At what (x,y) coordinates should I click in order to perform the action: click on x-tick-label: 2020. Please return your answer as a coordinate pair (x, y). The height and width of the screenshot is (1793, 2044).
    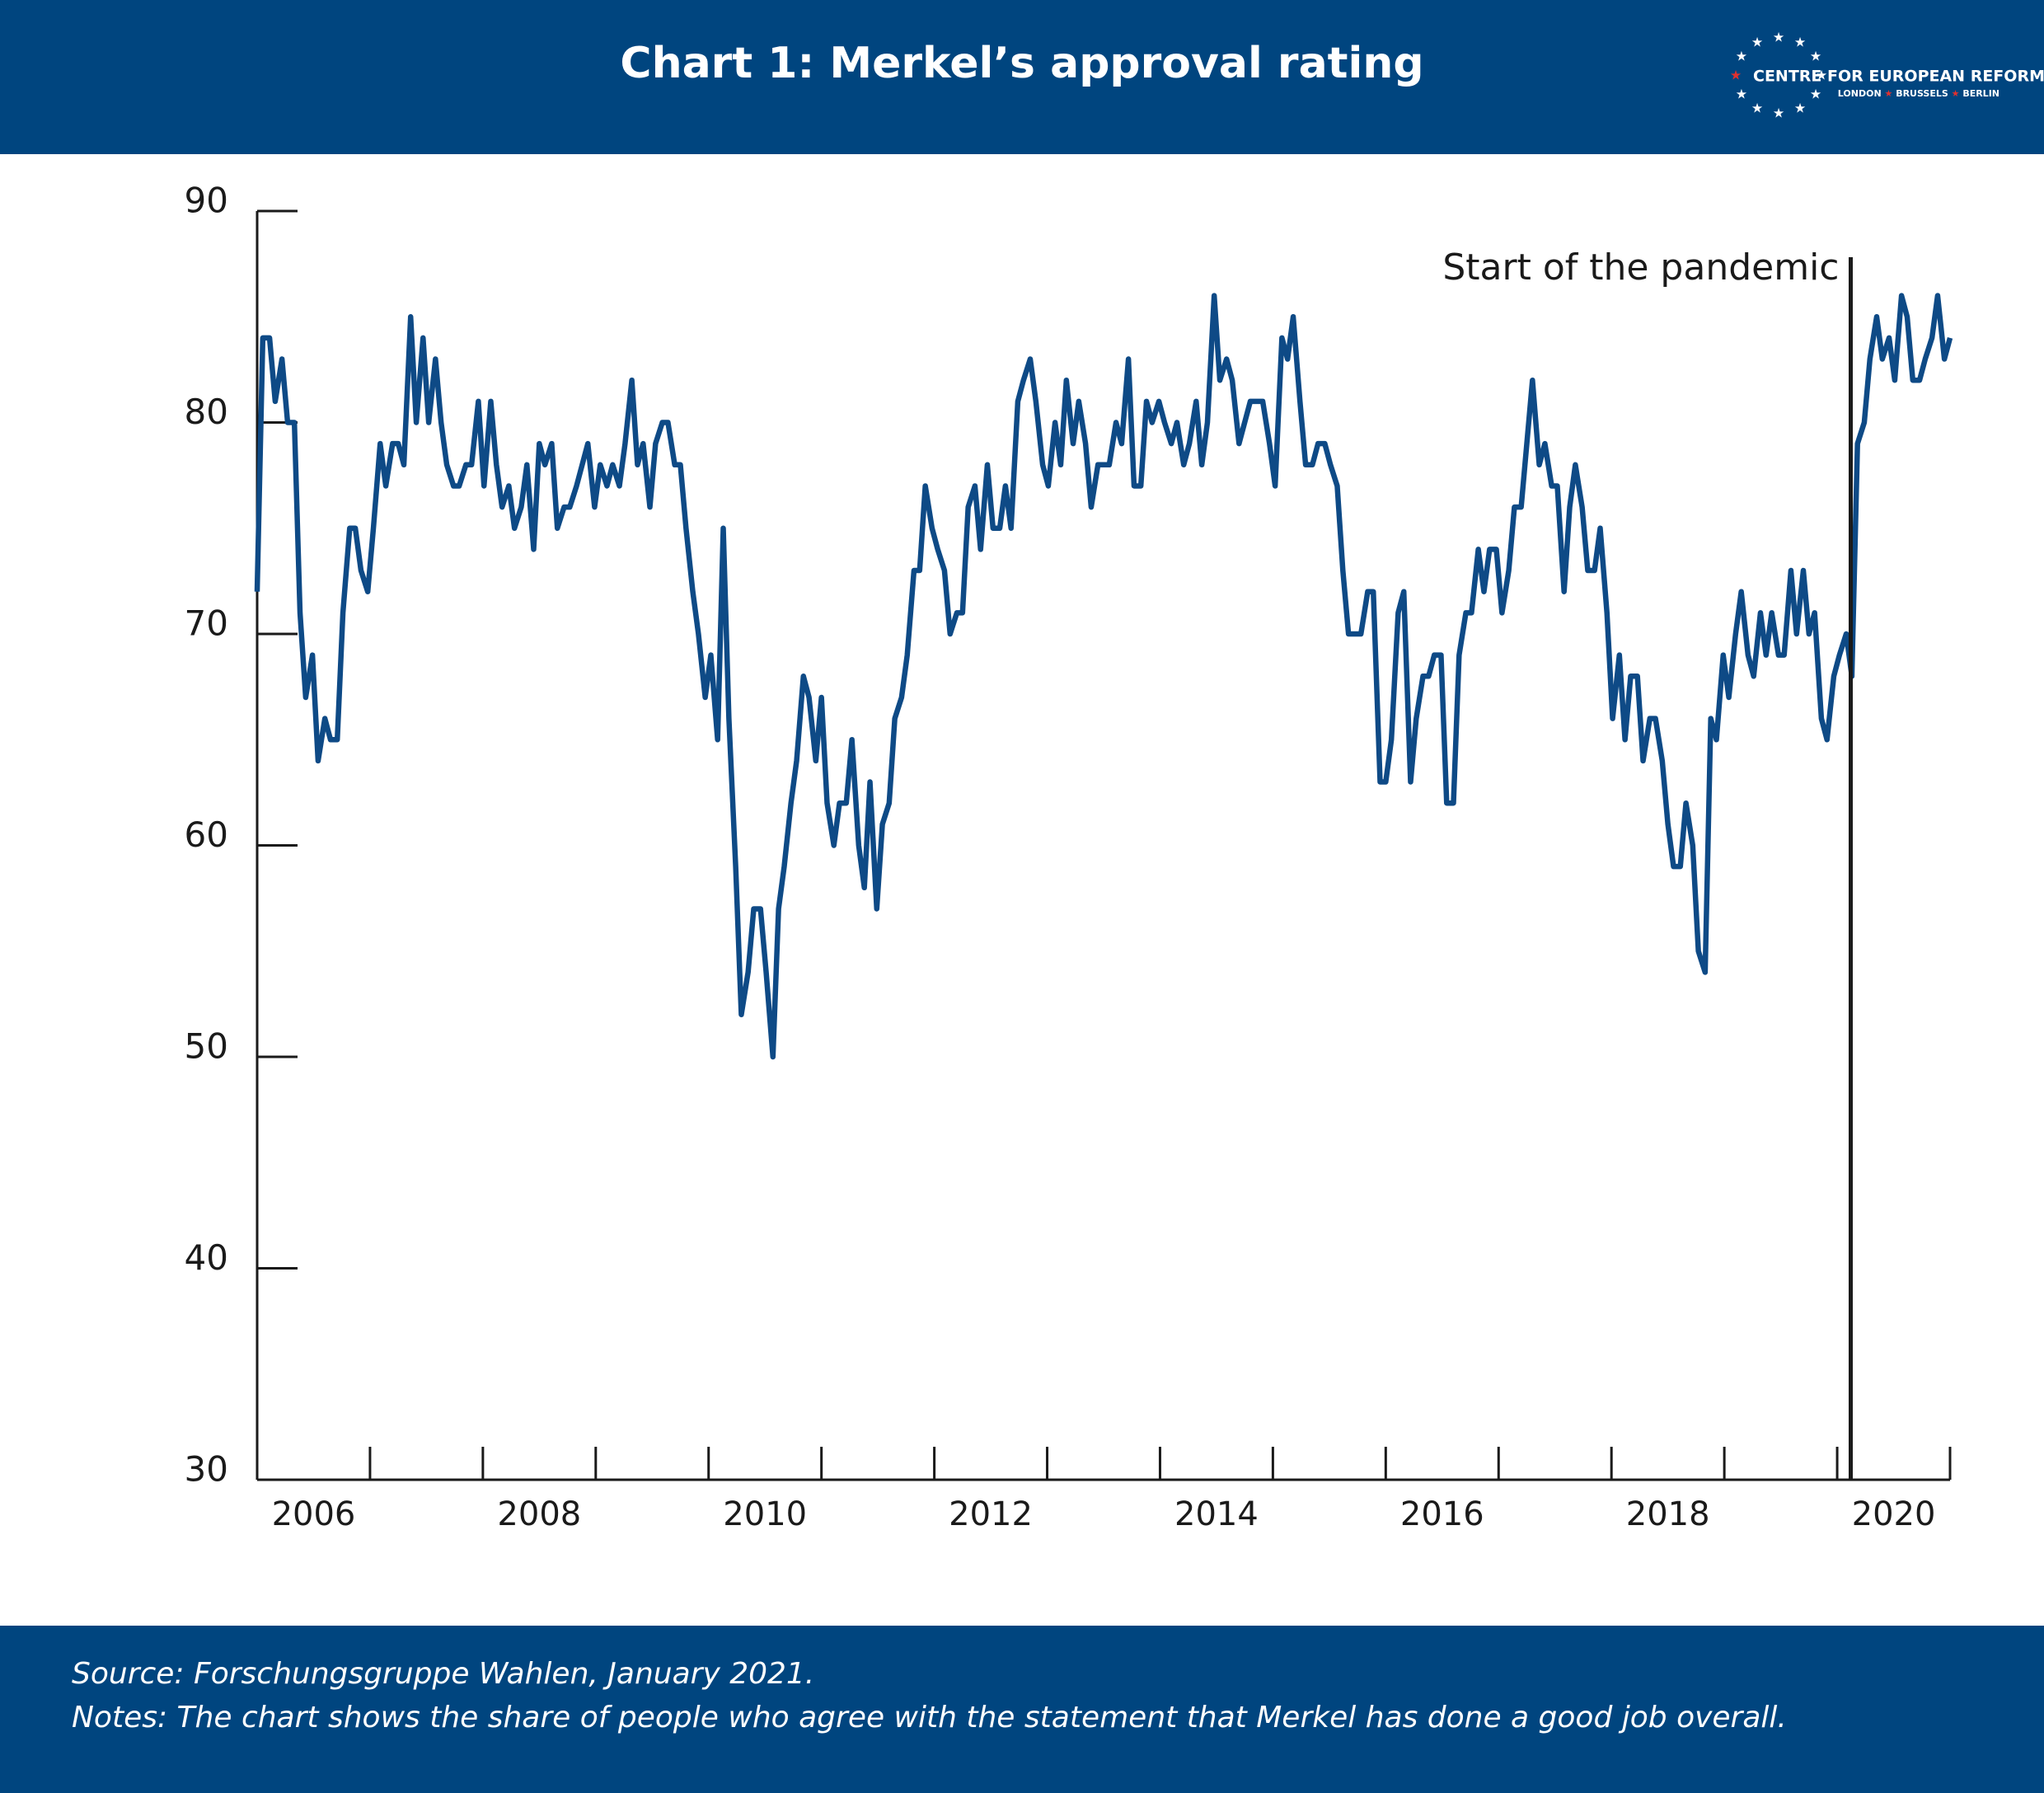
    Looking at the image, I should click on (1894, 1514).